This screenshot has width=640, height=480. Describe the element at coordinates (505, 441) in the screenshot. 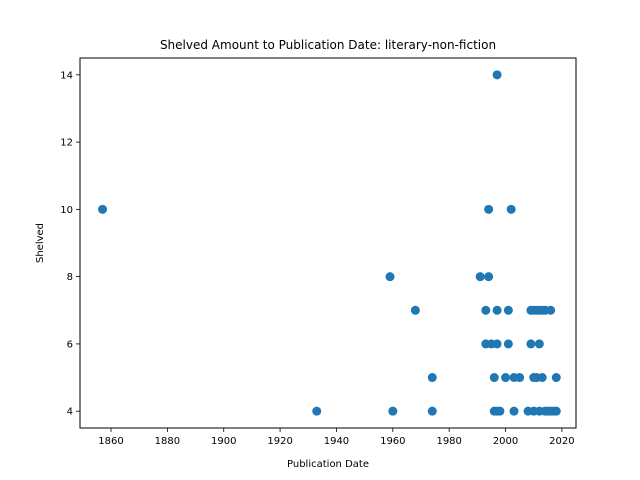

I see `x-tick-label: 2000` at that location.